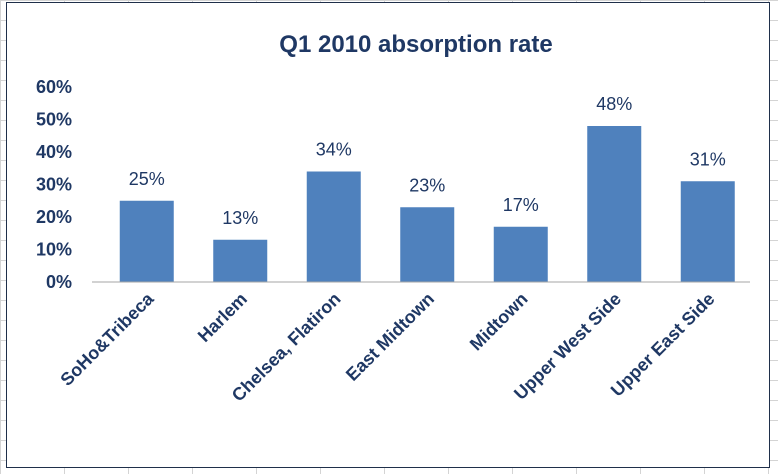  Describe the element at coordinates (415, 44) in the screenshot. I see `chart-title: Q1 2010 absorption rate` at that location.